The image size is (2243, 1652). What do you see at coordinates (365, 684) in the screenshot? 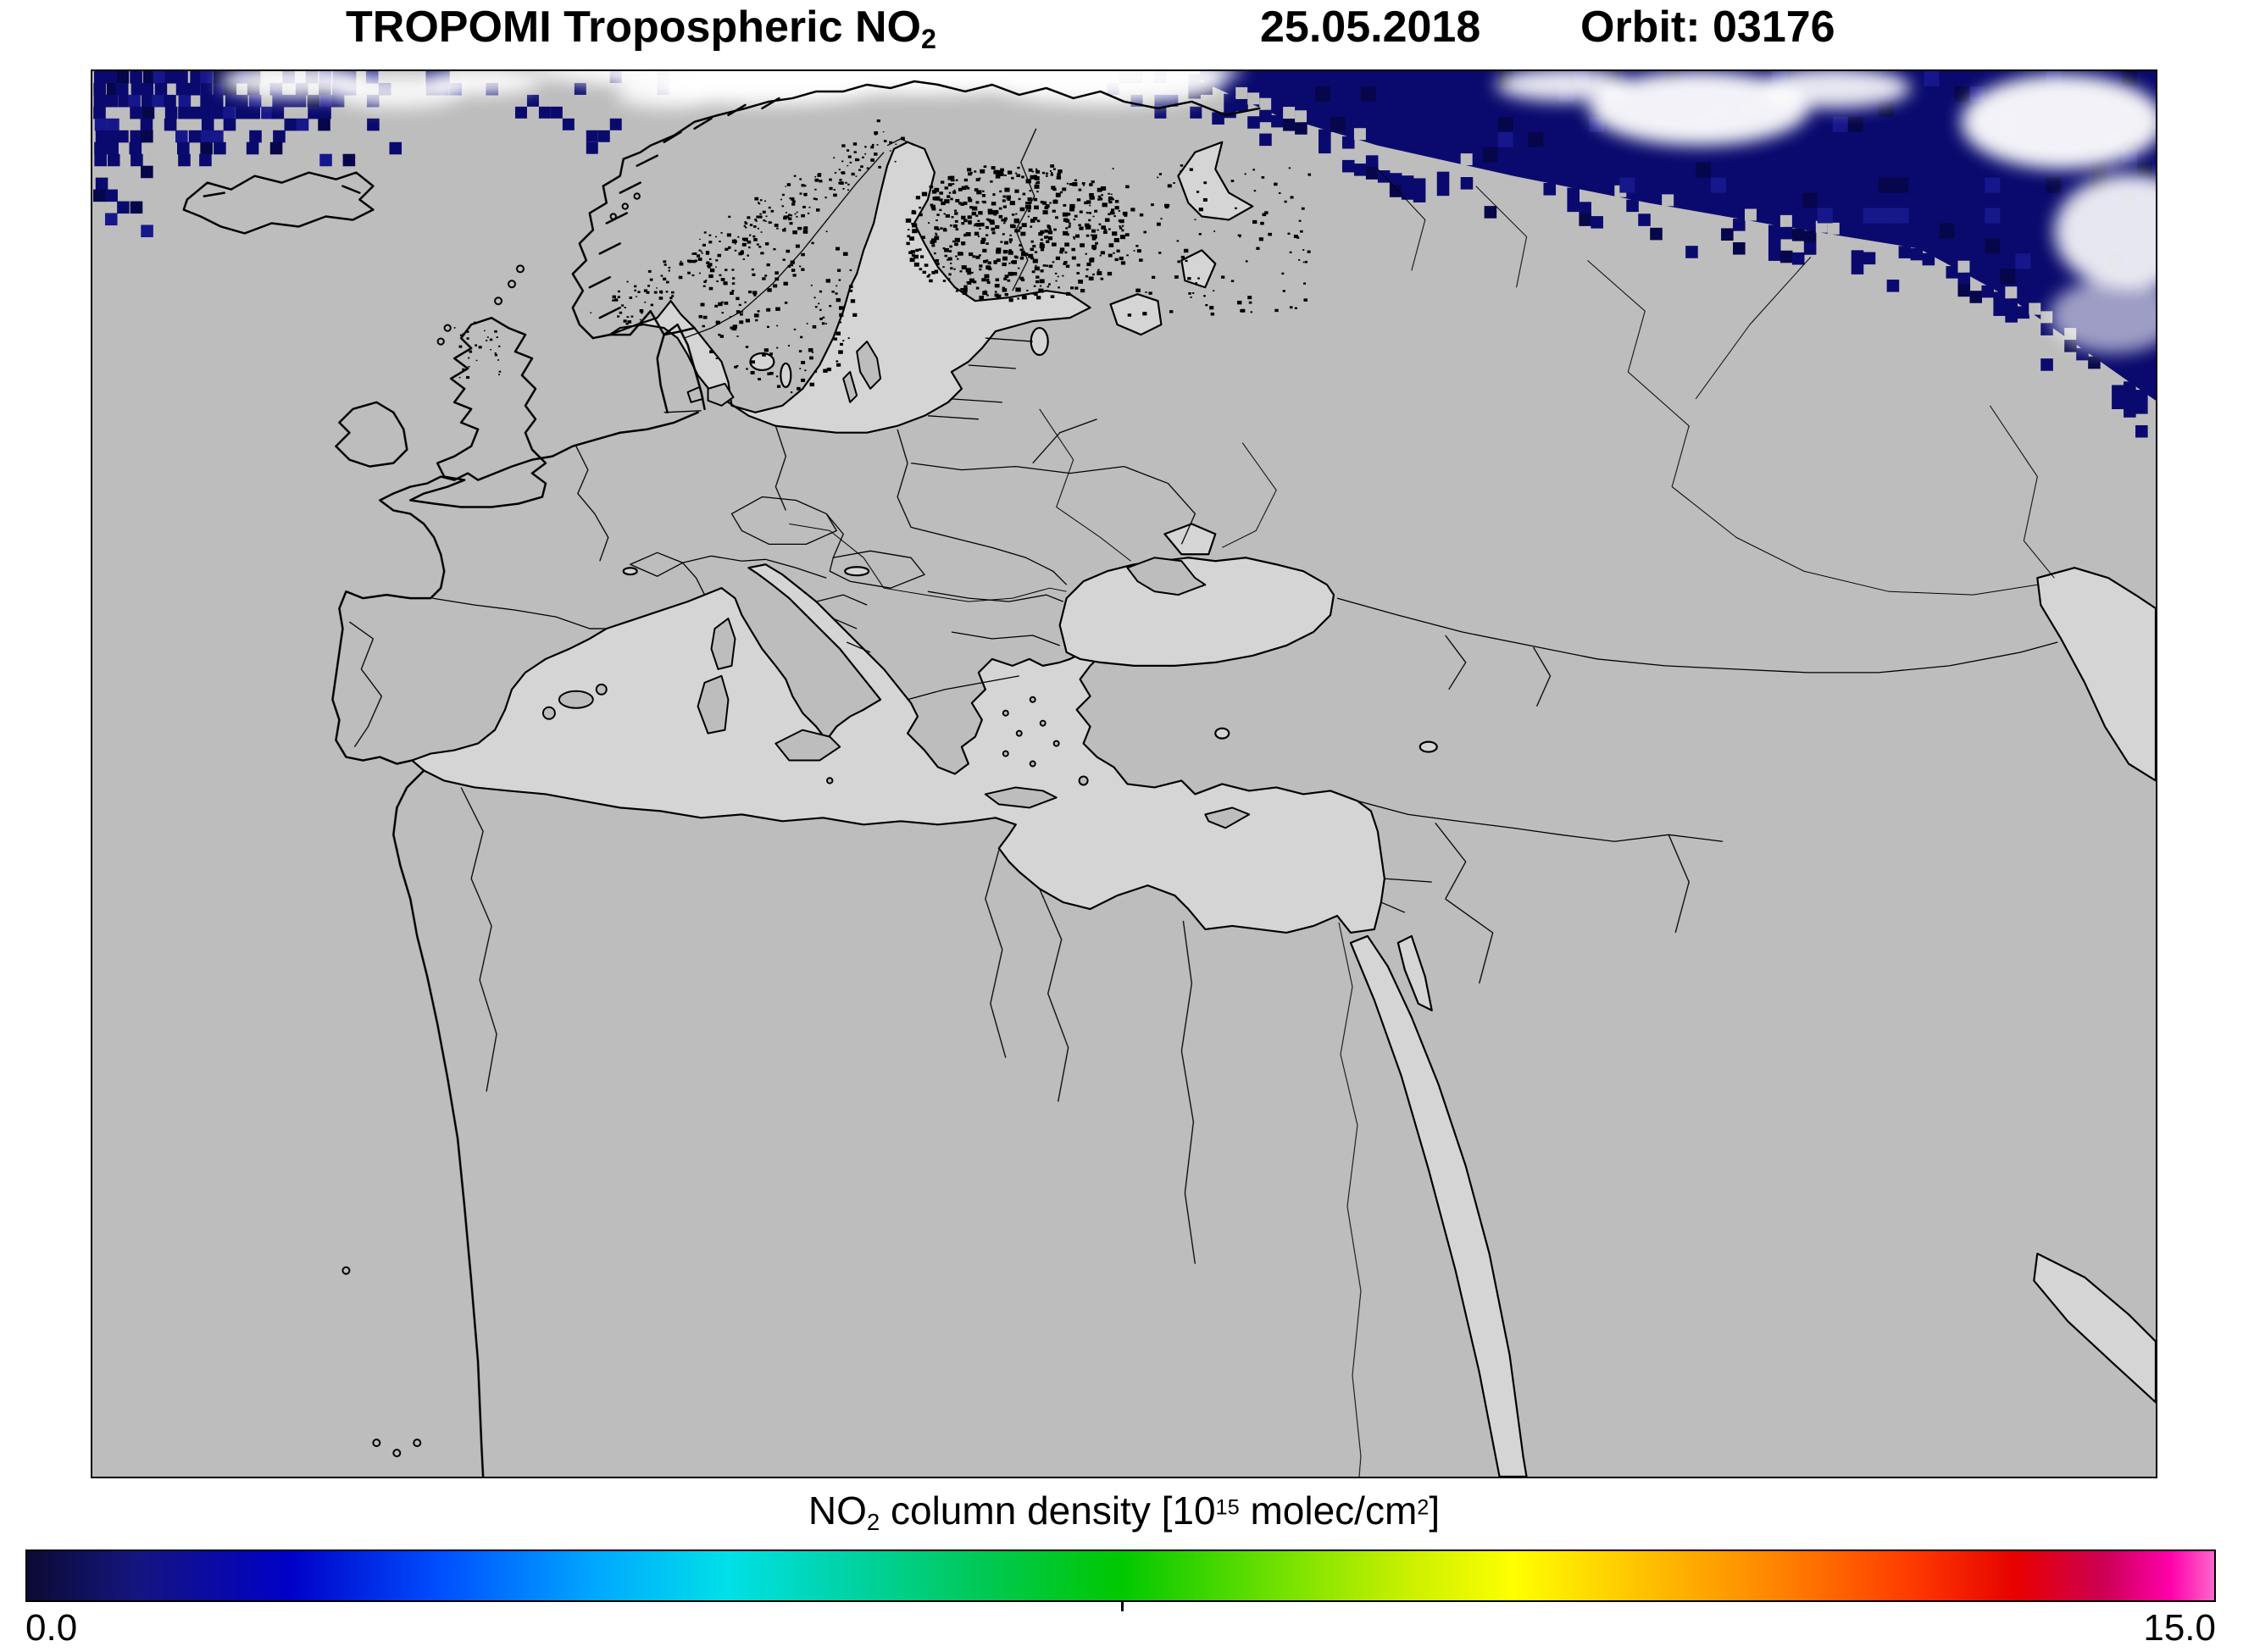
I see `border-spain-portugal` at bounding box center [365, 684].